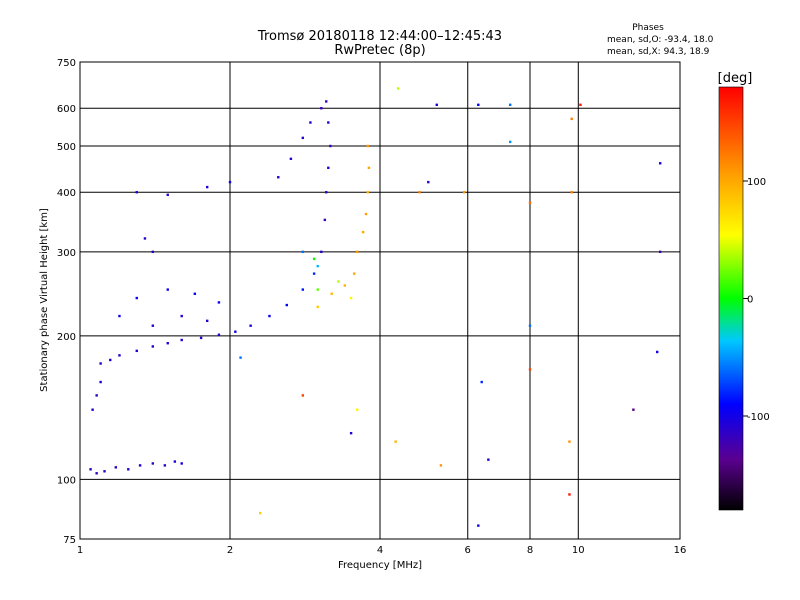  I want to click on y-tick-label: 750, so click(66, 63).